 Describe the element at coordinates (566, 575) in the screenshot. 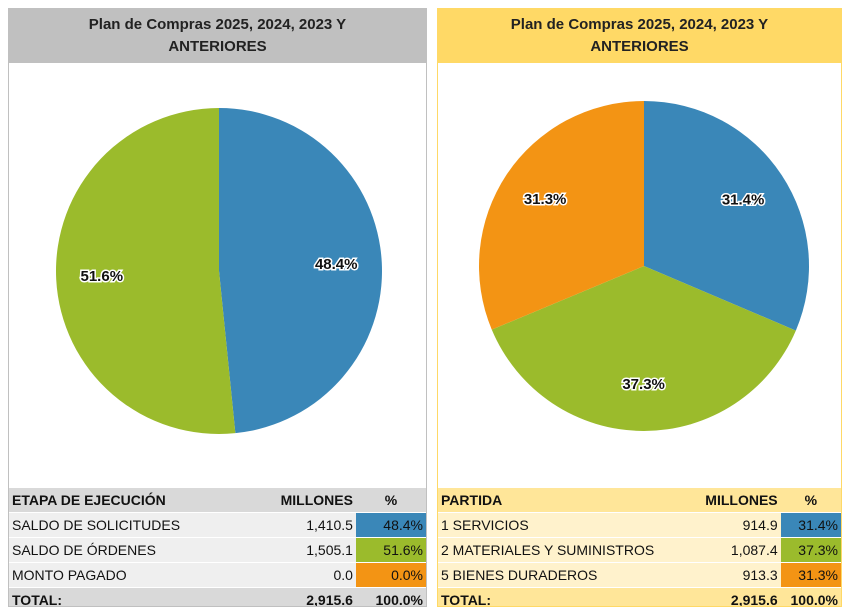

I see `table-cell: 5 BIENES DURADEROS` at that location.